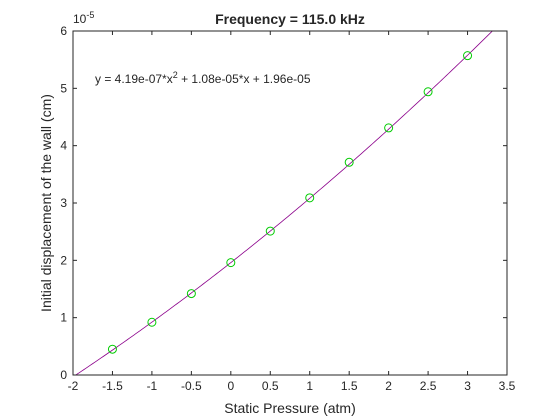 The width and height of the screenshot is (560, 420). What do you see at coordinates (467, 386) in the screenshot?
I see `x-tick-label: 3` at bounding box center [467, 386].